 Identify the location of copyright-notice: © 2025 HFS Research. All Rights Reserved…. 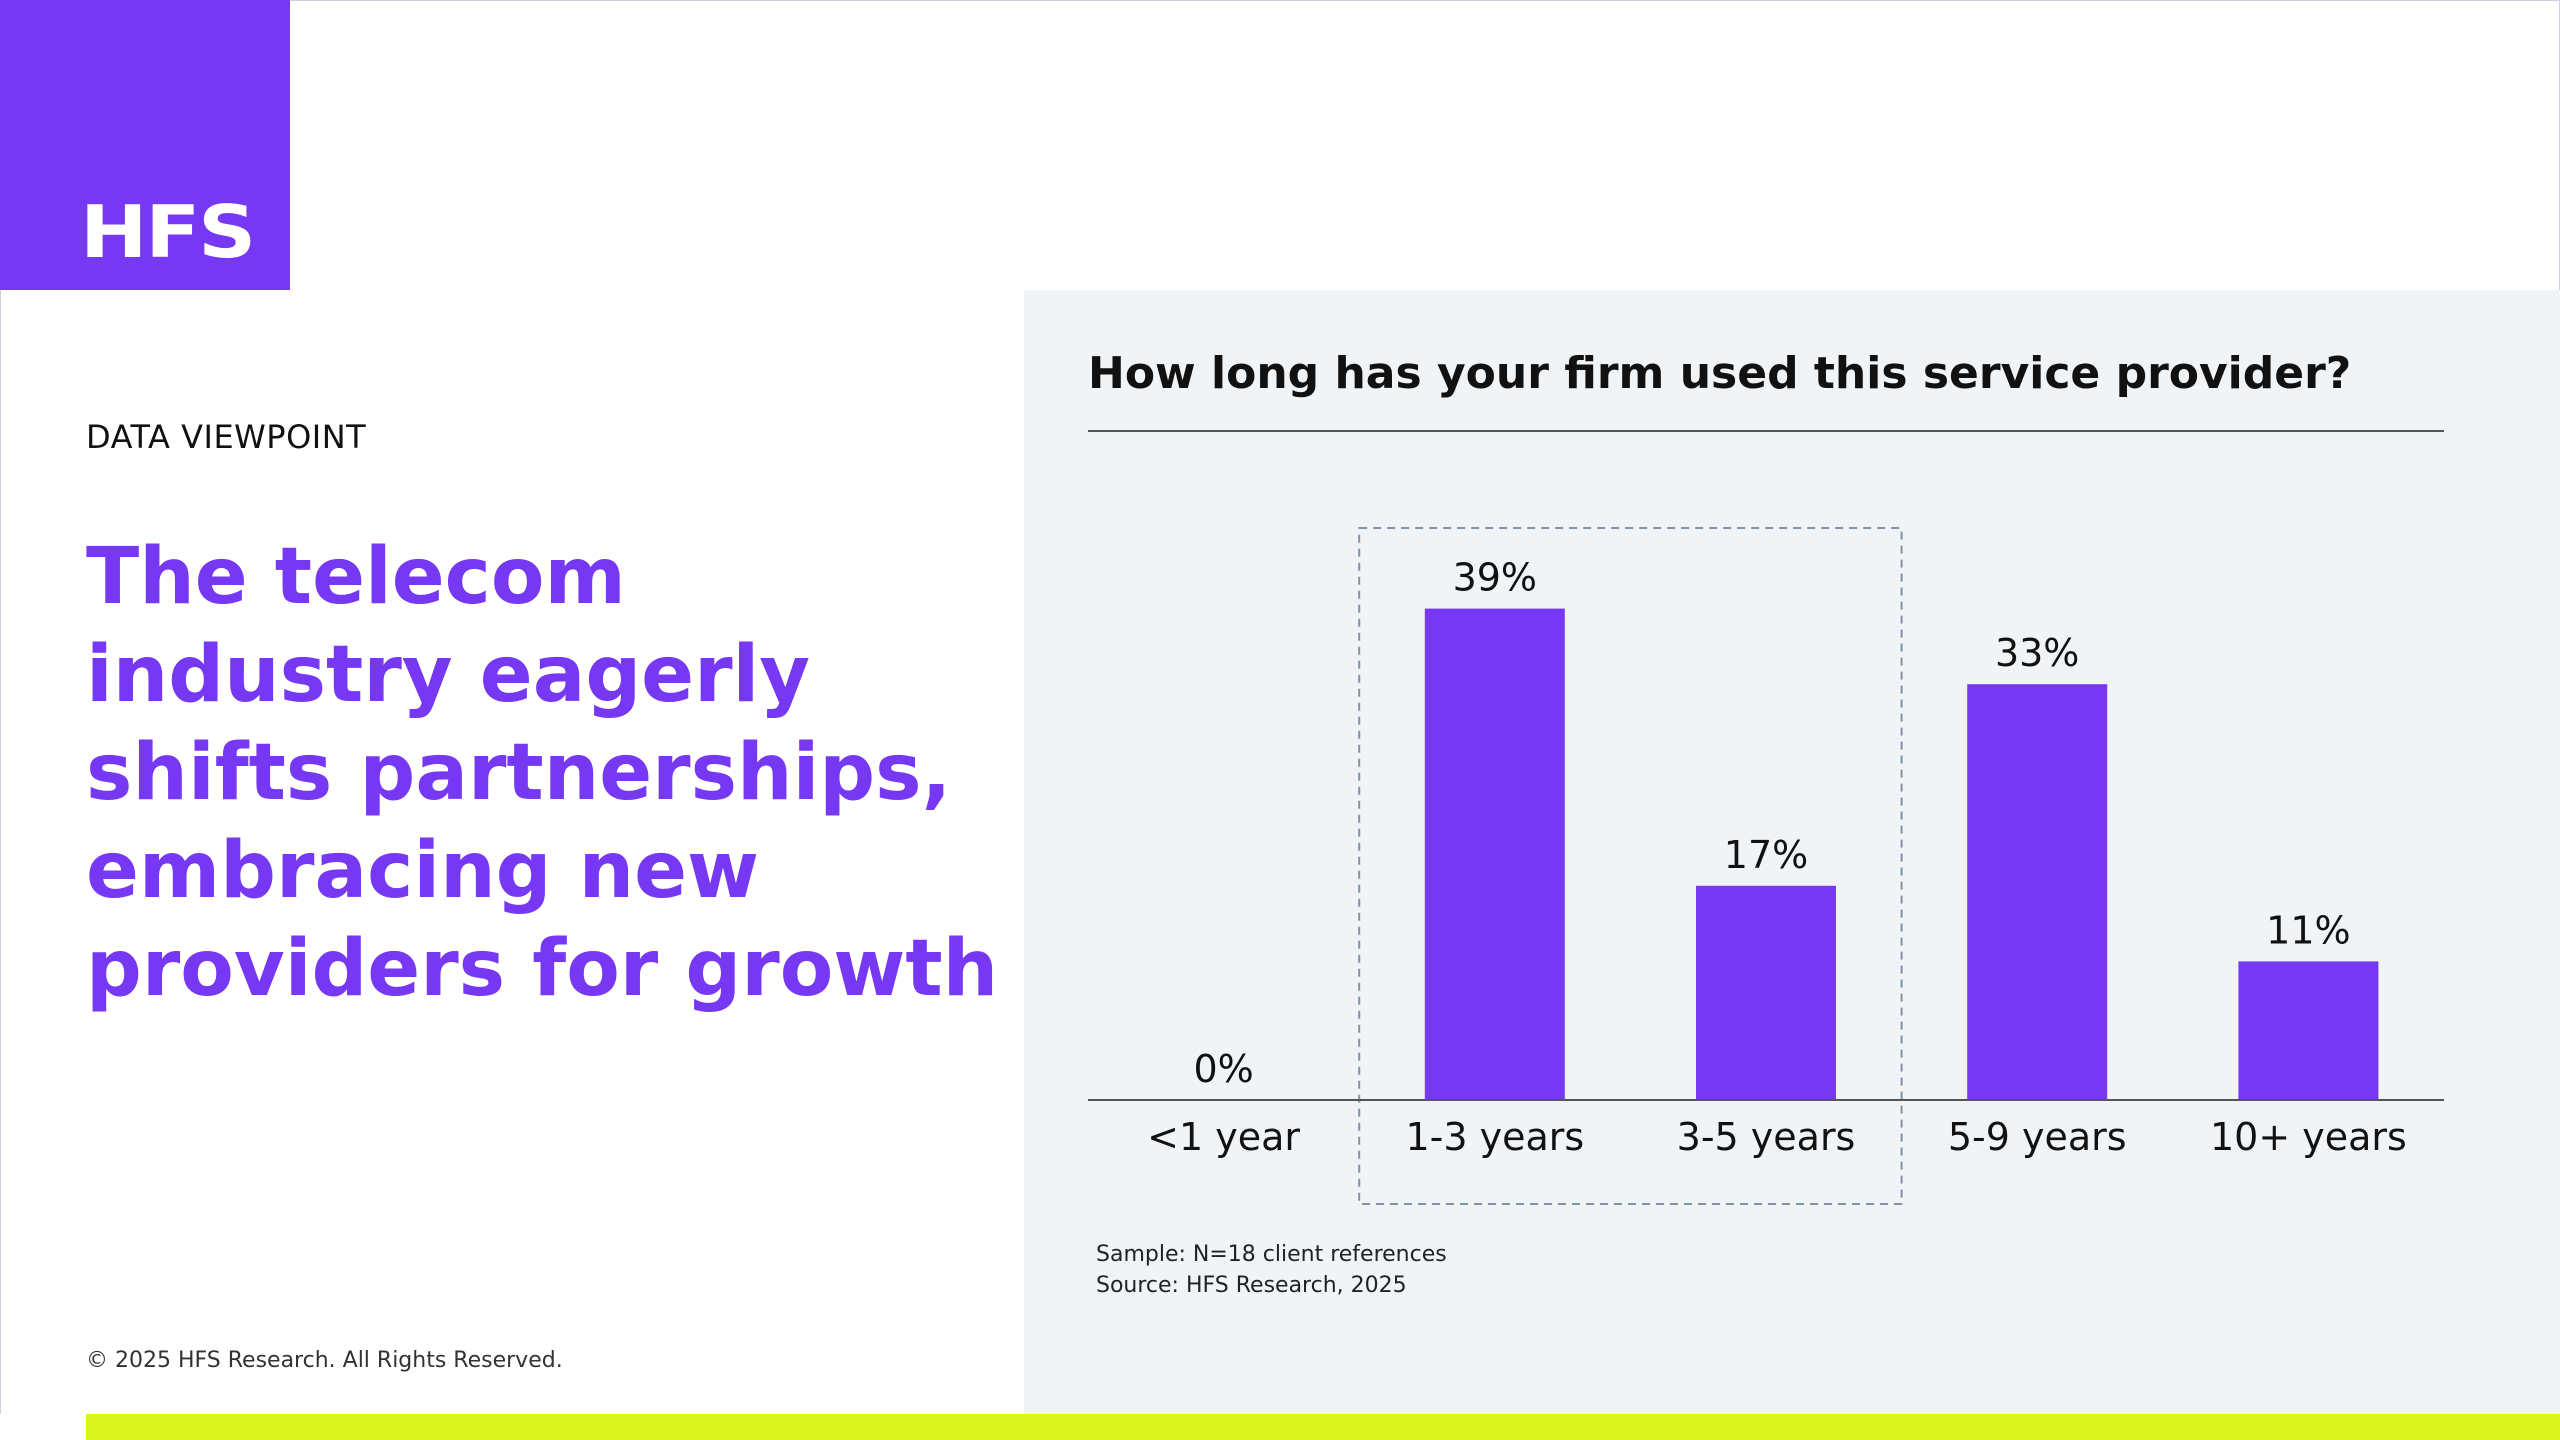
(324, 1360).